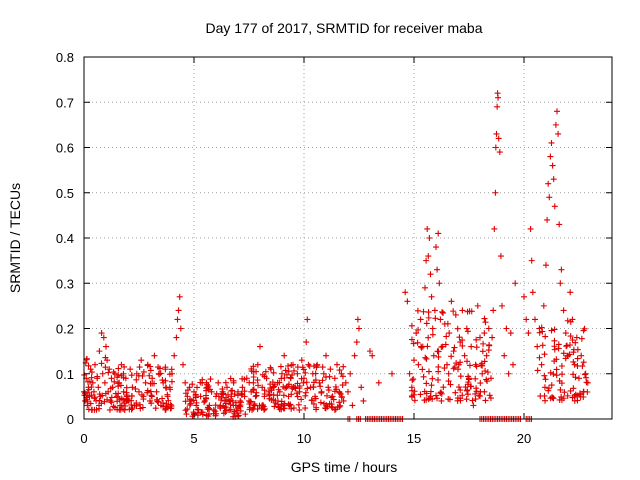 This screenshot has width=640, height=480. What do you see at coordinates (65, 148) in the screenshot?
I see `y-tick-label: 0.6` at bounding box center [65, 148].